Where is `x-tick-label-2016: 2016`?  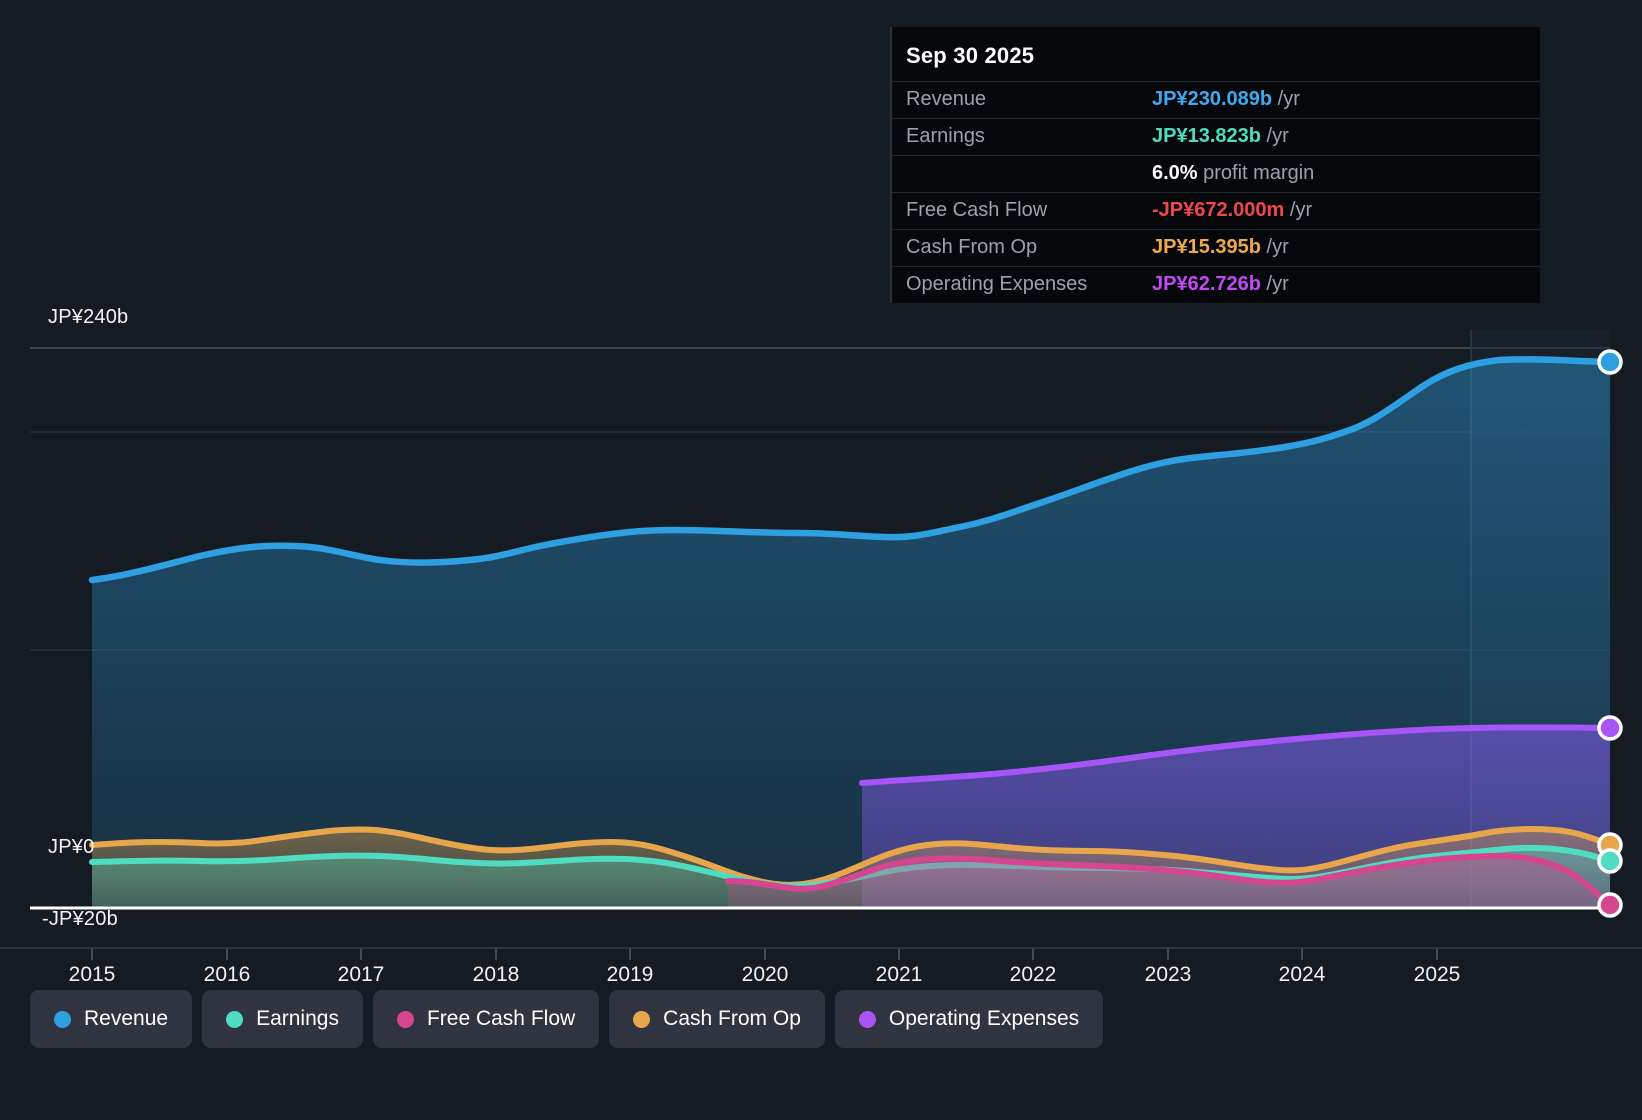 x-tick-label-2016: 2016 is located at coordinates (227, 974).